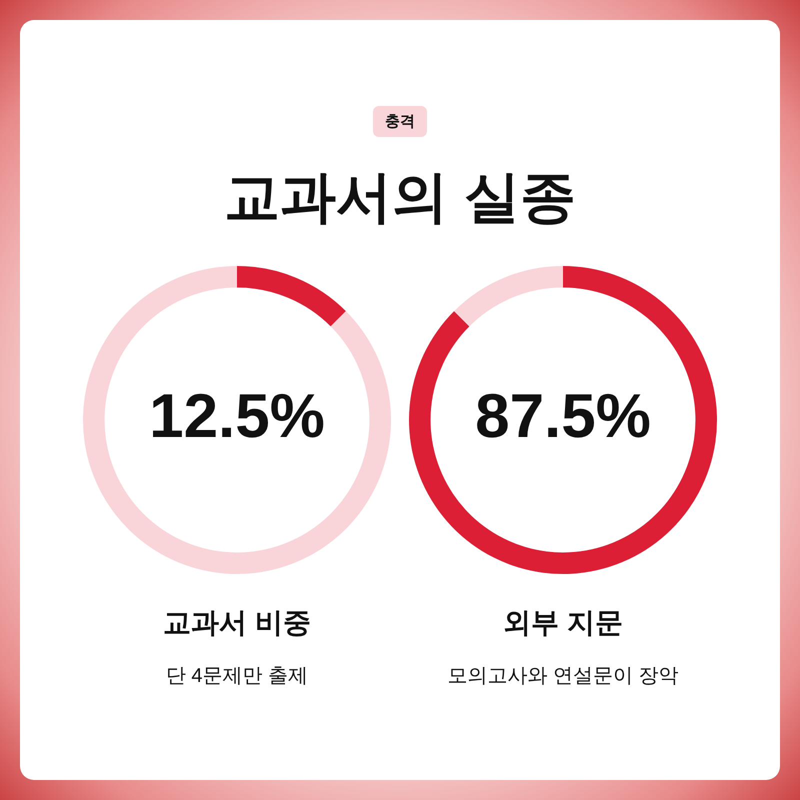  Describe the element at coordinates (563, 676) in the screenshot. I see `text: 모의고사와 연설문이 장악` at that location.